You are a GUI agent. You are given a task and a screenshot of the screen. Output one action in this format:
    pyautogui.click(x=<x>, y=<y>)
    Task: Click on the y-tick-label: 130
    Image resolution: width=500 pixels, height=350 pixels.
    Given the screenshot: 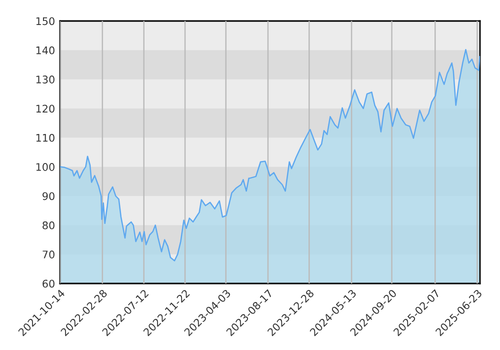 What is the action you would take?
    pyautogui.click(x=45, y=80)
    